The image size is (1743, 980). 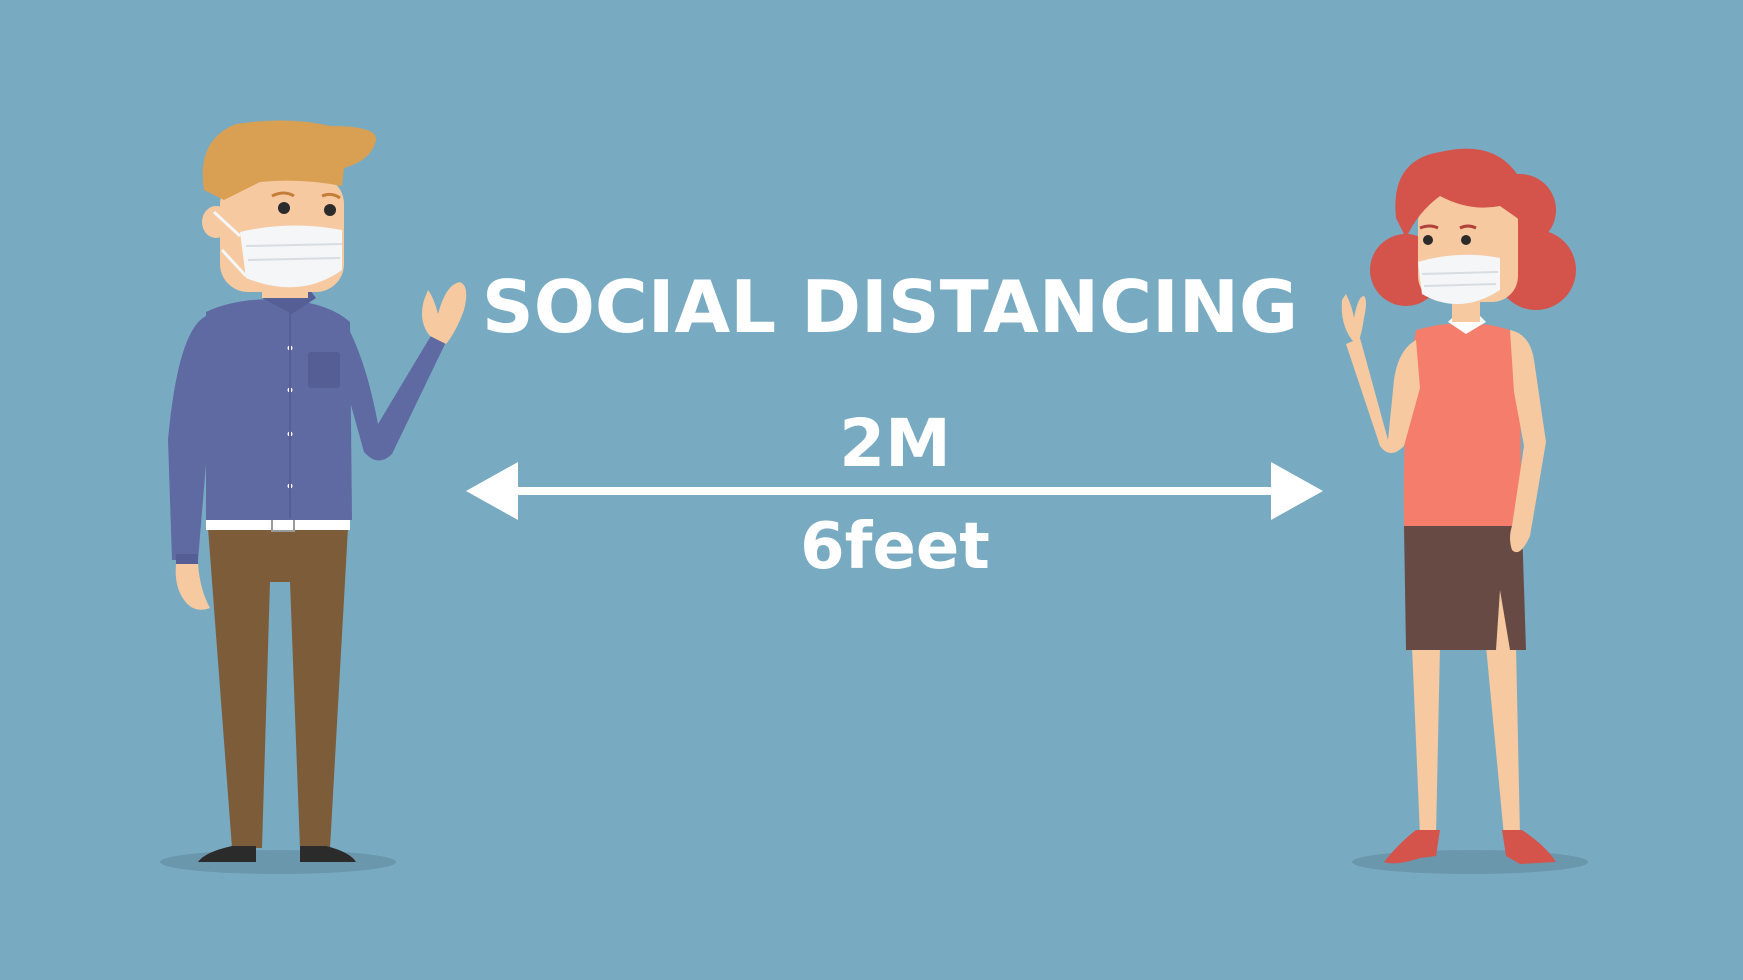 What do you see at coordinates (317, 491) in the screenshot?
I see `man-figure` at bounding box center [317, 491].